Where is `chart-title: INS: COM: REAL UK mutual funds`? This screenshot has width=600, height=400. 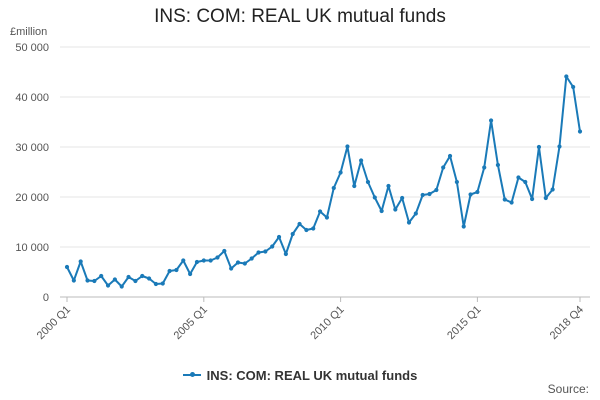 chart-title: INS: COM: REAL UK mutual funds is located at coordinates (300, 16).